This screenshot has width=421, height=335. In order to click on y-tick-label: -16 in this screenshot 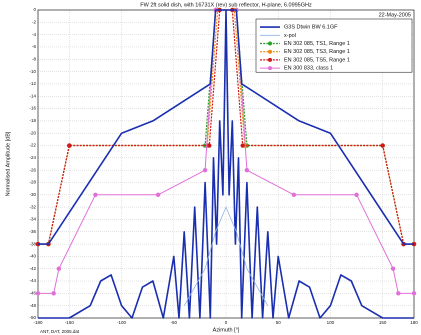, I will do `click(32, 108)`.